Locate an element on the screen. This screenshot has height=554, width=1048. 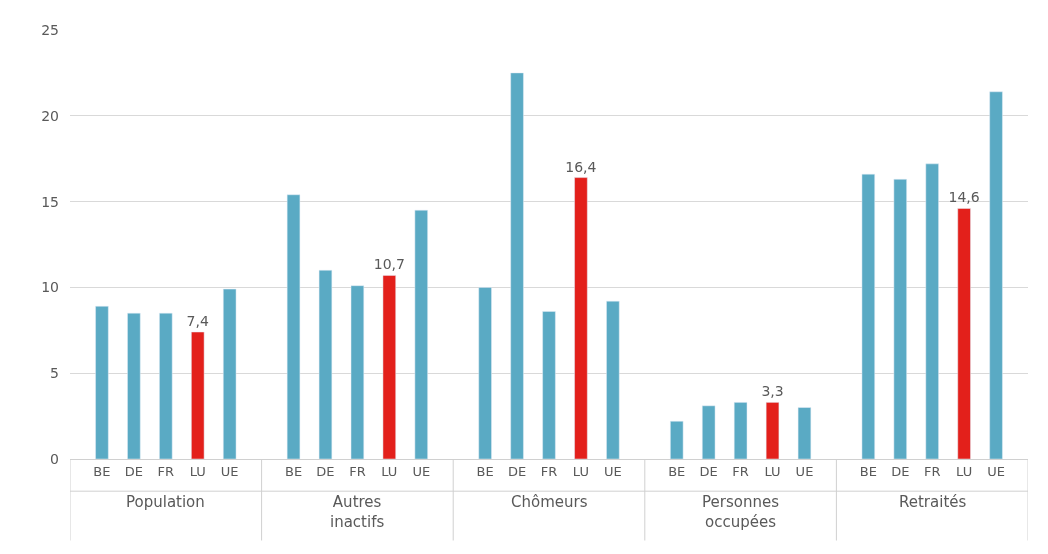
data-label: 14,6 is located at coordinates (964, 197).